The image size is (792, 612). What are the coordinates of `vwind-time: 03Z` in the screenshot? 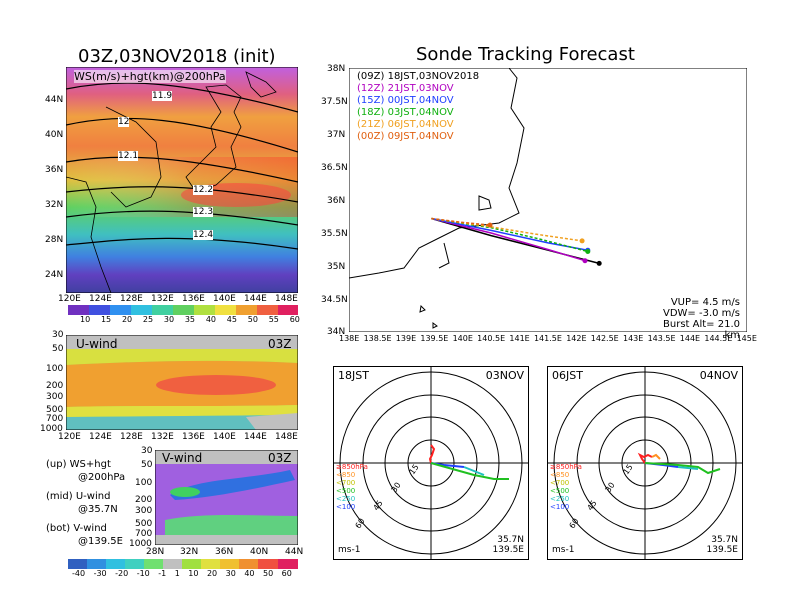 It's located at (280, 458).